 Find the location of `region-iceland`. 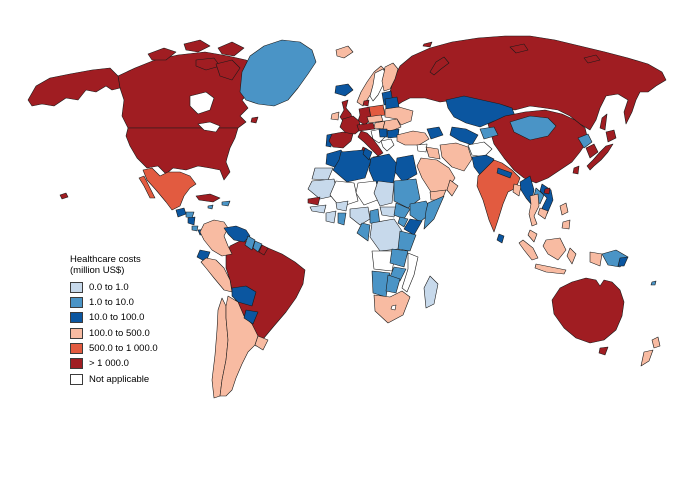

region-iceland is located at coordinates (344, 90).